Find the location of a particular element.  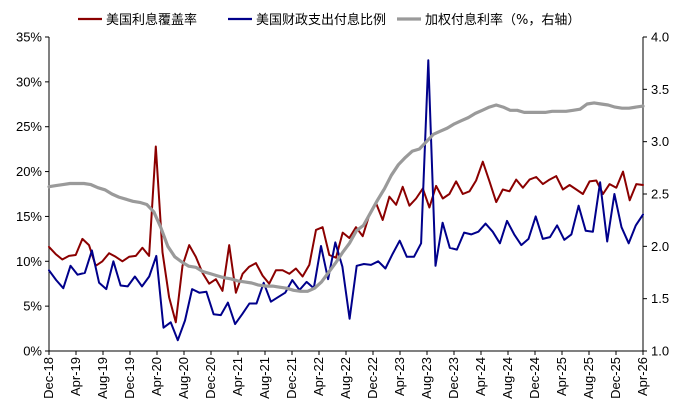

x-tick-label: Aug-22 is located at coordinates (345, 378).